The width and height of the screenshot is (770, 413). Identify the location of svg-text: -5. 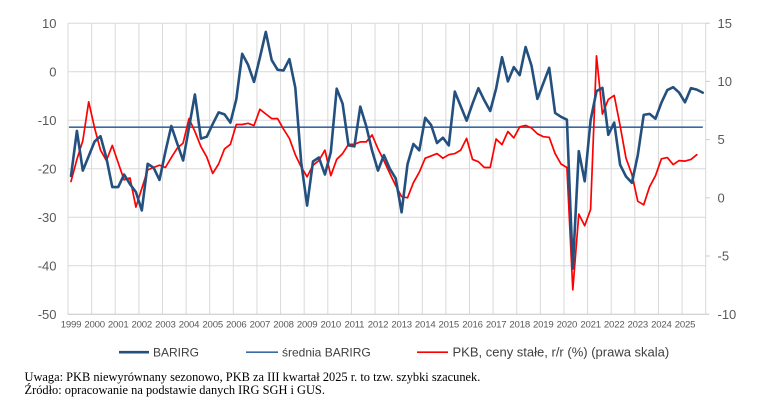
(724, 256).